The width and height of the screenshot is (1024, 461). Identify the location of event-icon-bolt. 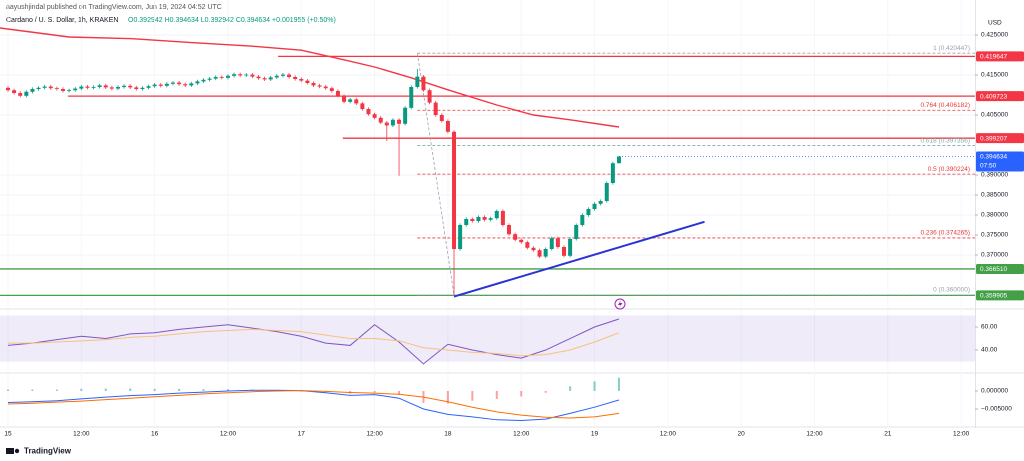
(620, 304).